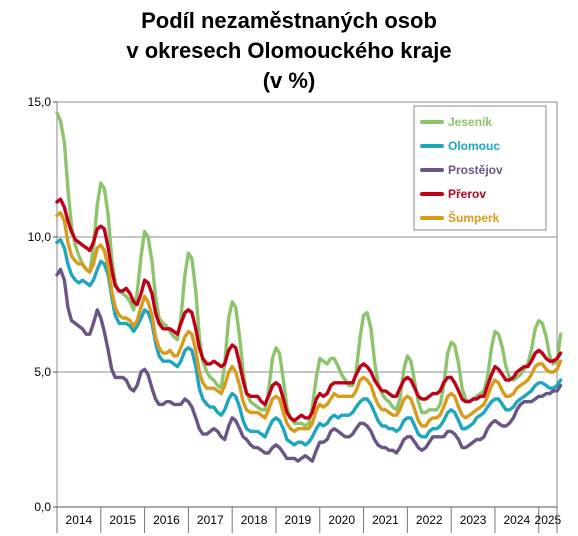  What do you see at coordinates (42, 372) in the screenshot?
I see `y-tick-label: 5,0` at bounding box center [42, 372].